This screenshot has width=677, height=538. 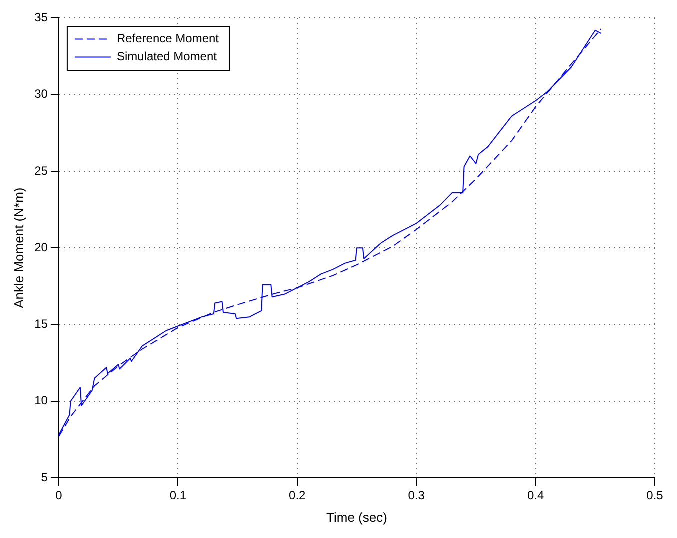 I want to click on y-tick-label: 35, so click(x=41, y=17).